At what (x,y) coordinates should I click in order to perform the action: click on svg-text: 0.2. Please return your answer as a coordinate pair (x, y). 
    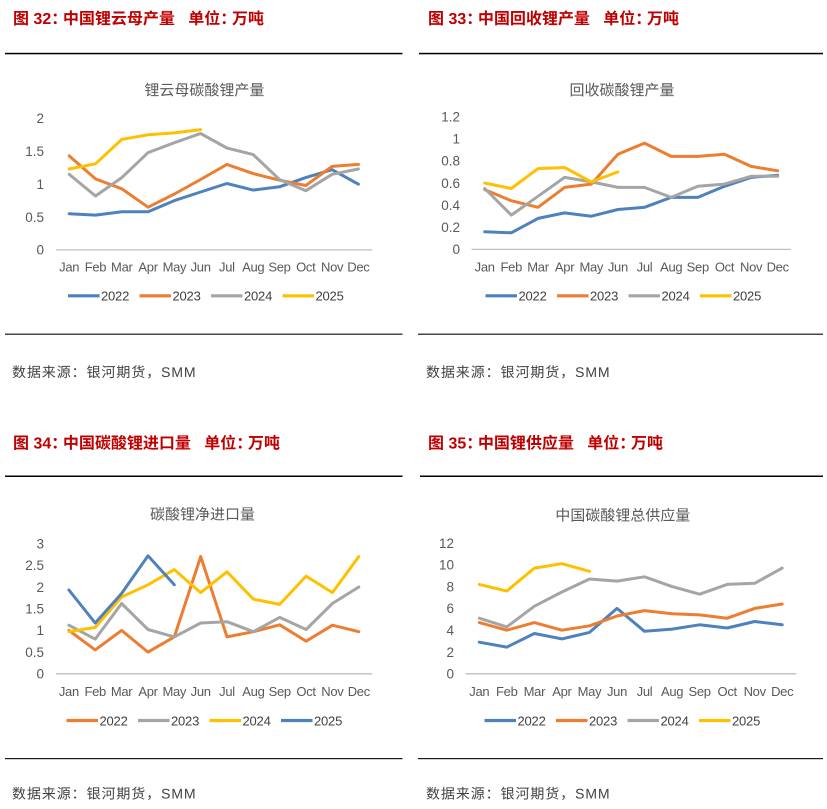
    Looking at the image, I should click on (450, 227).